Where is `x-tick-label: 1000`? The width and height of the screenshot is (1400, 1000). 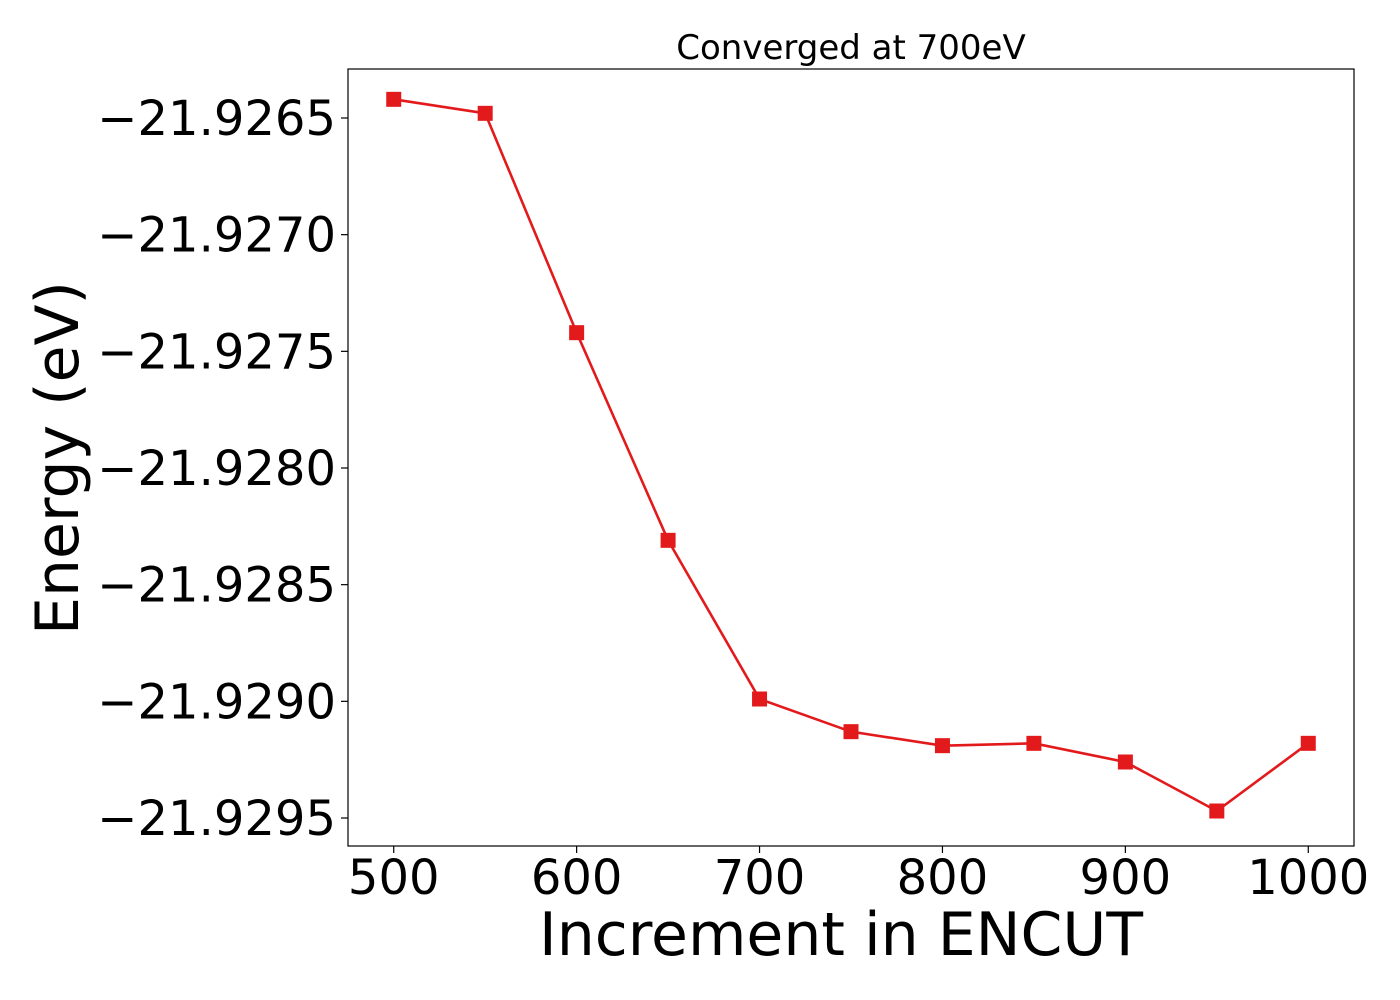
x-tick-label: 1000 is located at coordinates (1308, 878).